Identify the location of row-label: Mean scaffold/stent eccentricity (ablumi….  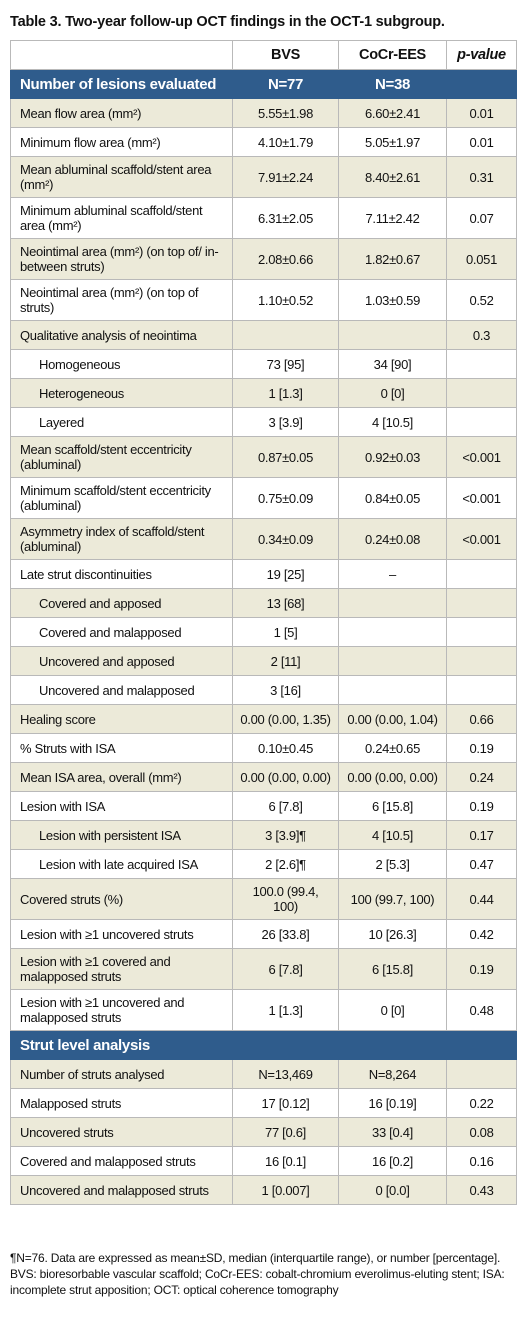
(121, 457).